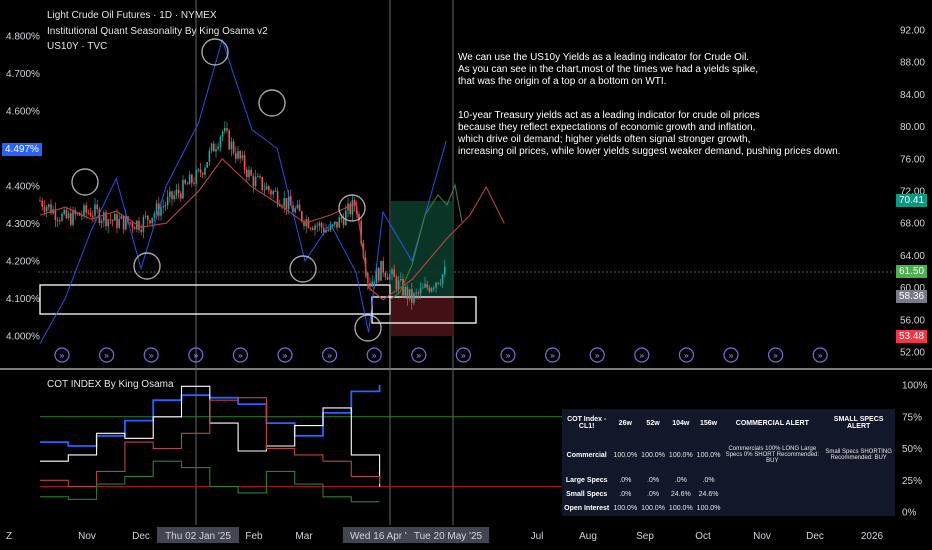 The height and width of the screenshot is (550, 932). I want to click on price-tick-label: 84.00, so click(912, 95).